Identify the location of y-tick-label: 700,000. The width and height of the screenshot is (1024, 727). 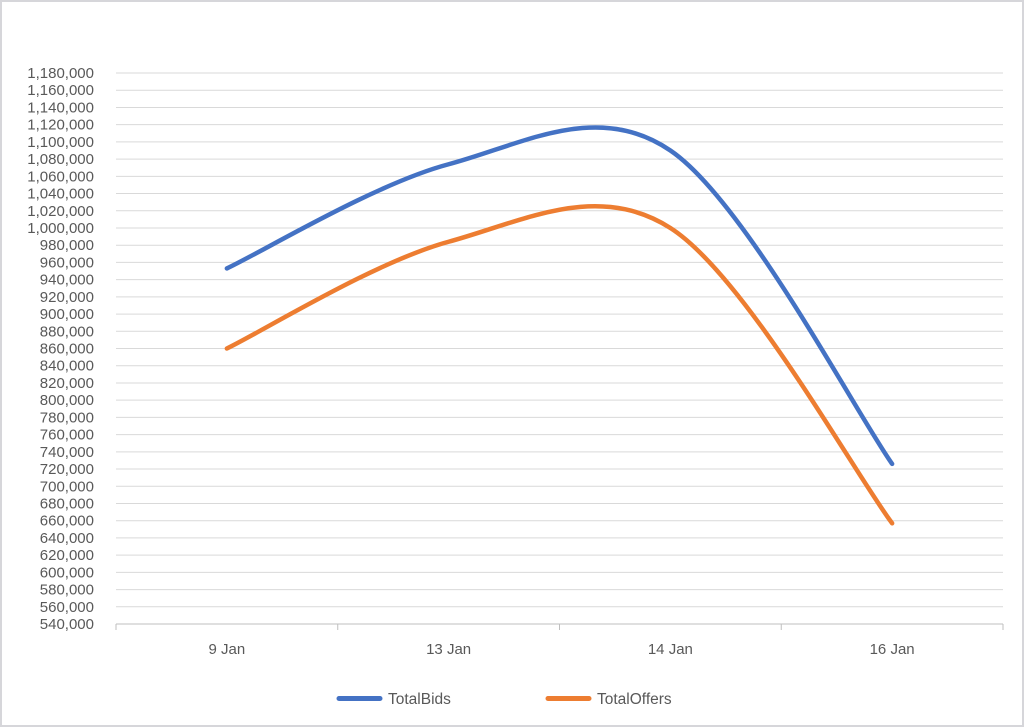
(67, 486).